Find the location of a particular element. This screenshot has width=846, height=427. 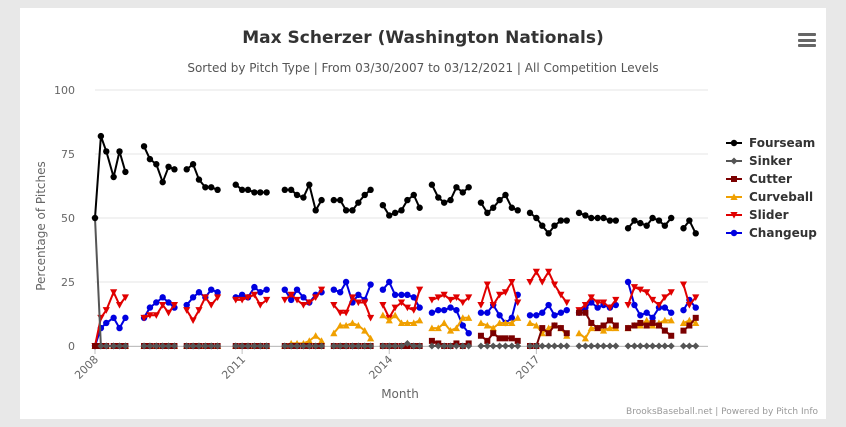

context-menu-icon is located at coordinates (807, 40).